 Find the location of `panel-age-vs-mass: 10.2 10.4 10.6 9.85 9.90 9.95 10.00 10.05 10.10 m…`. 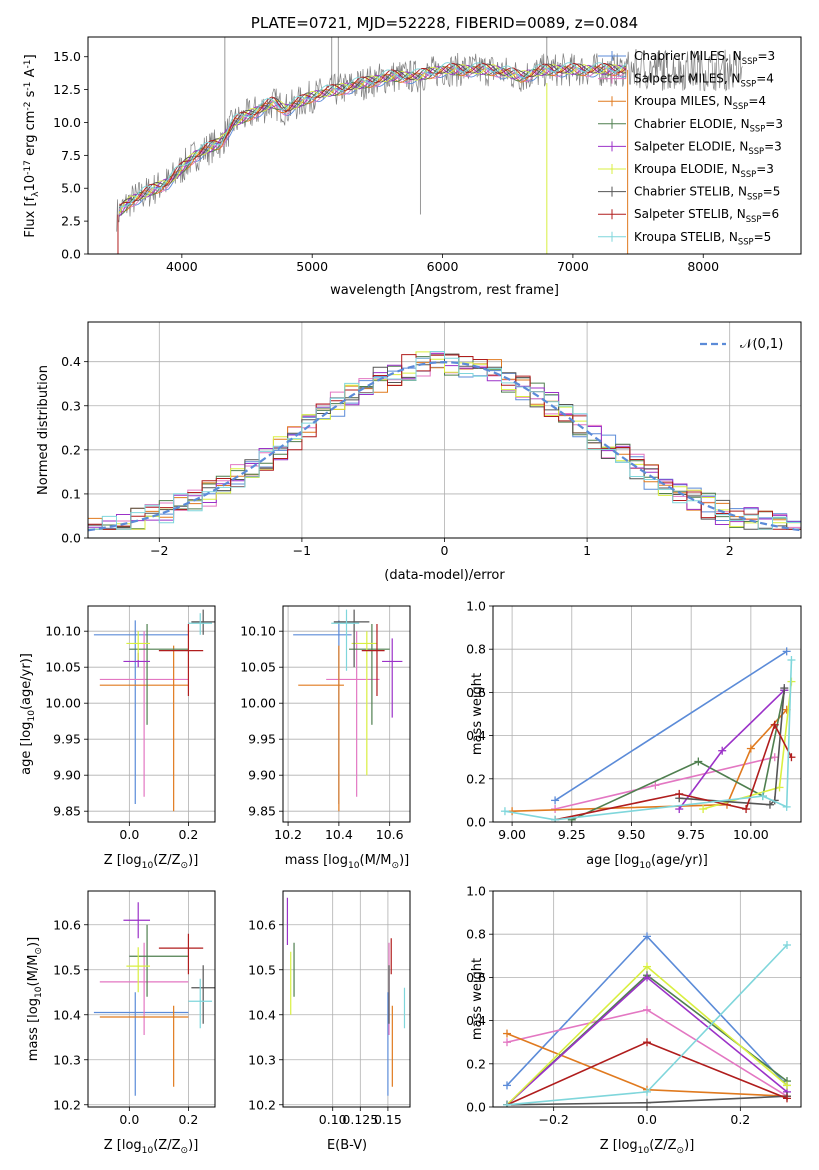

panel-age-vs-mass: 10.2 10.4 10.6 9.85 9.90 9.95 10.00 10.05 10.10 m… is located at coordinates (325, 738).